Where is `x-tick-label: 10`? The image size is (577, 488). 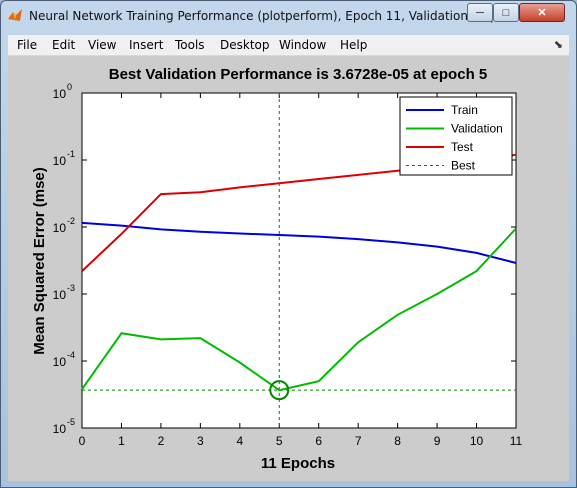 x-tick-label: 10 is located at coordinates (477, 441).